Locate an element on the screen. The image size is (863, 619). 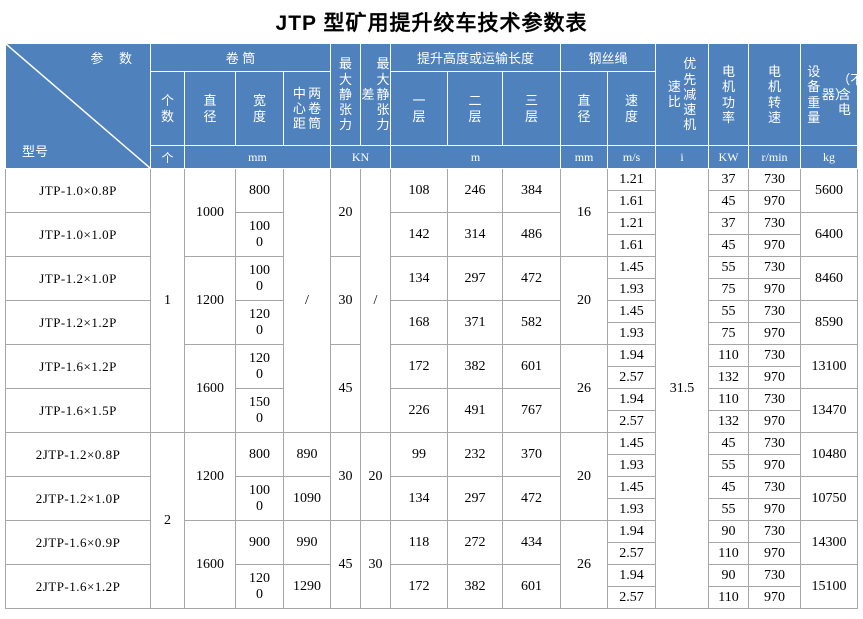
weight-cell: 6400 is located at coordinates (829, 234).